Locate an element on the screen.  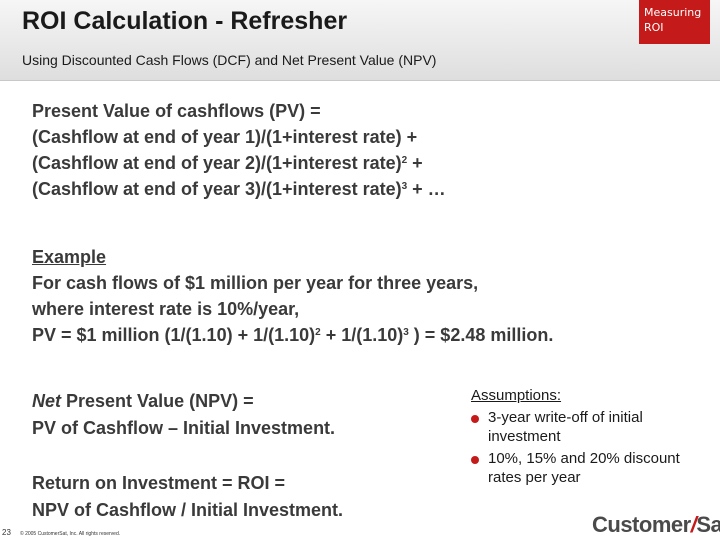
list-item: 10%, 15% and 20% discount rates per year is located at coordinates (591, 468).